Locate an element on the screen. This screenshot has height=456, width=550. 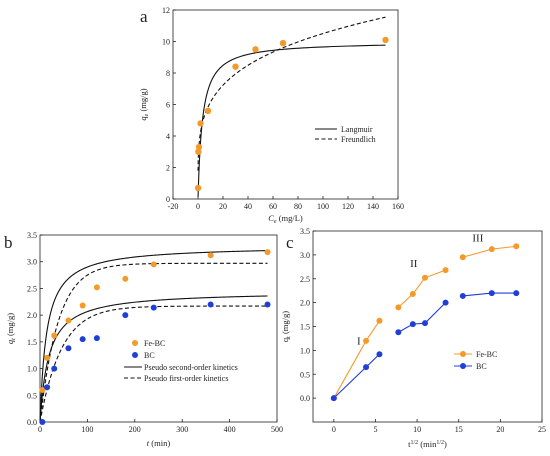
panel-c-ytick-label: 0.5 is located at coordinates (305, 374).